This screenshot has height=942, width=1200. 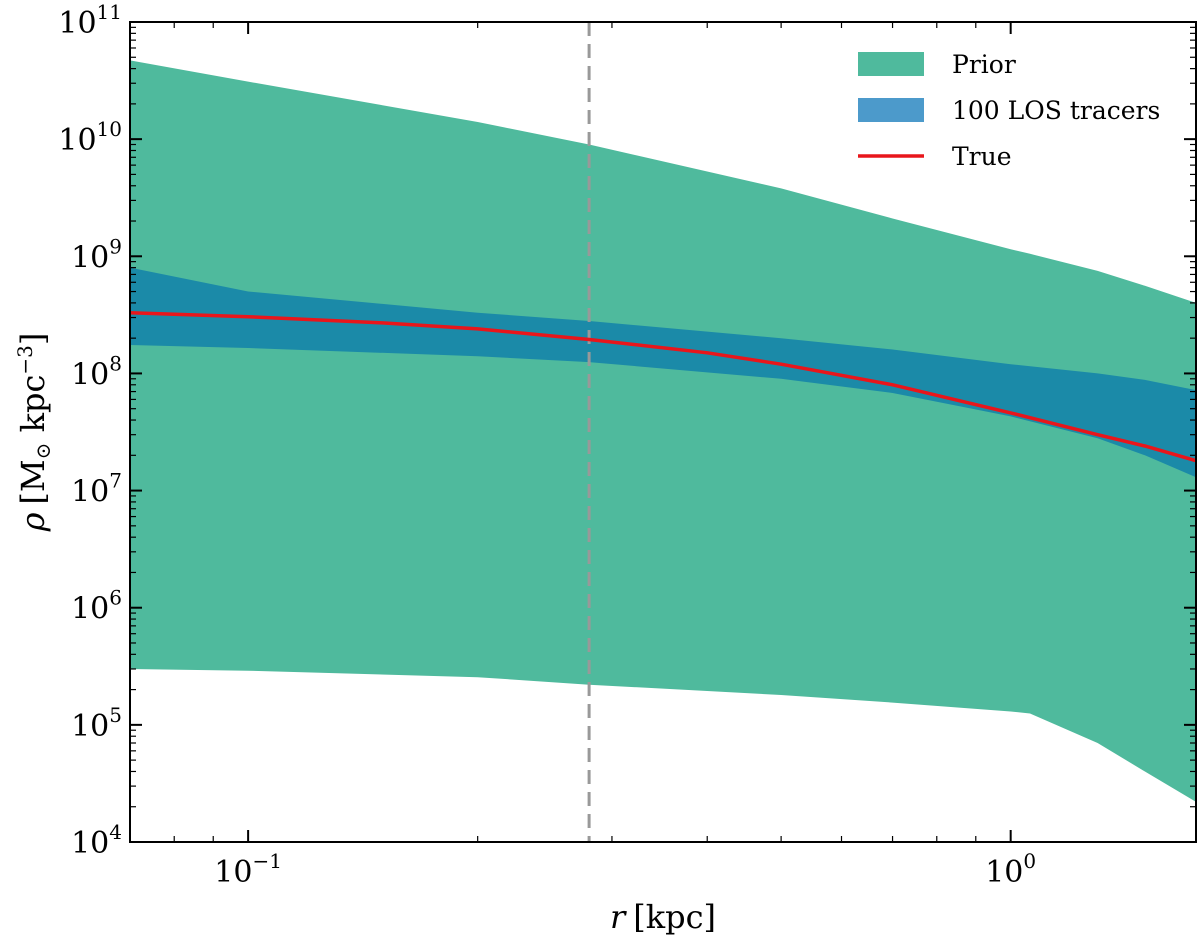 I want to click on y-axis-unit-sup: −3, so click(x=25, y=359).